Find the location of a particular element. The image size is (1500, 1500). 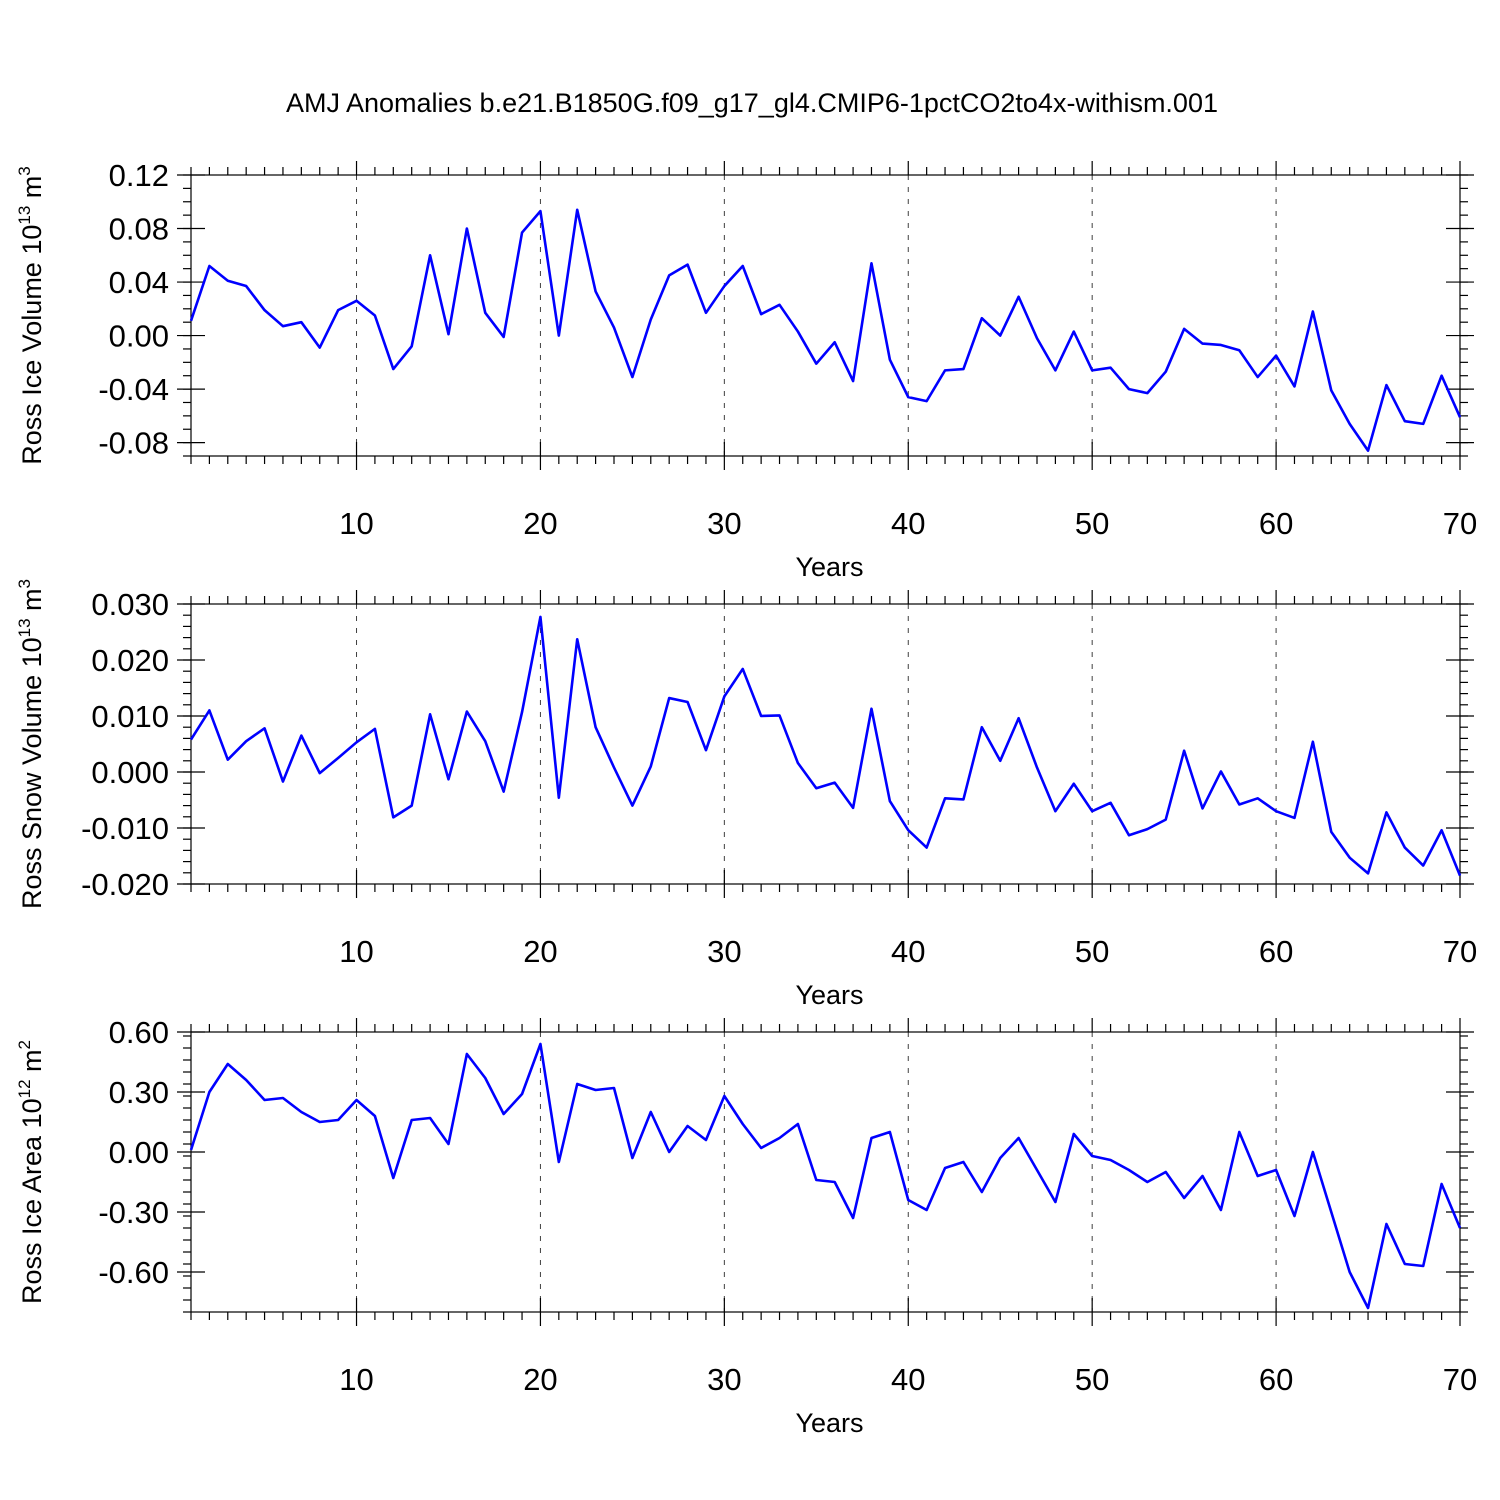

snow-volume-y-axis-title: Ross Snow Volume 1013 m3 is located at coordinates (31, 744).